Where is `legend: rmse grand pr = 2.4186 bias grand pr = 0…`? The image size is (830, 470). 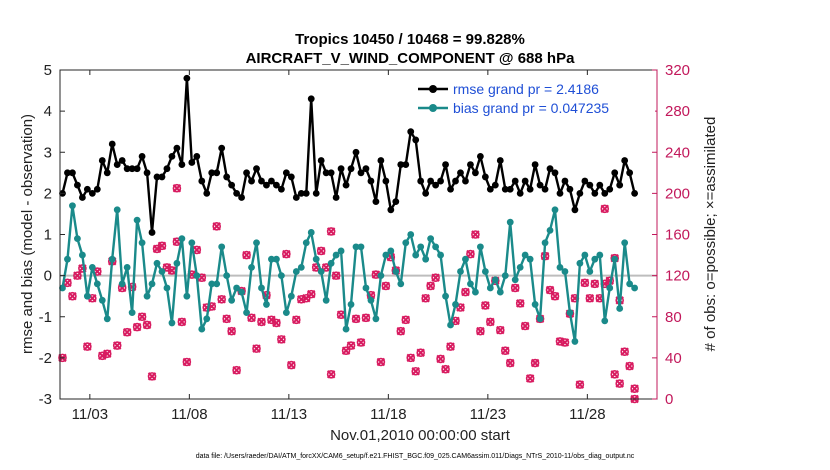 legend: rmse grand pr = 2.4186 bias grand pr = 0… is located at coordinates (534, 98).